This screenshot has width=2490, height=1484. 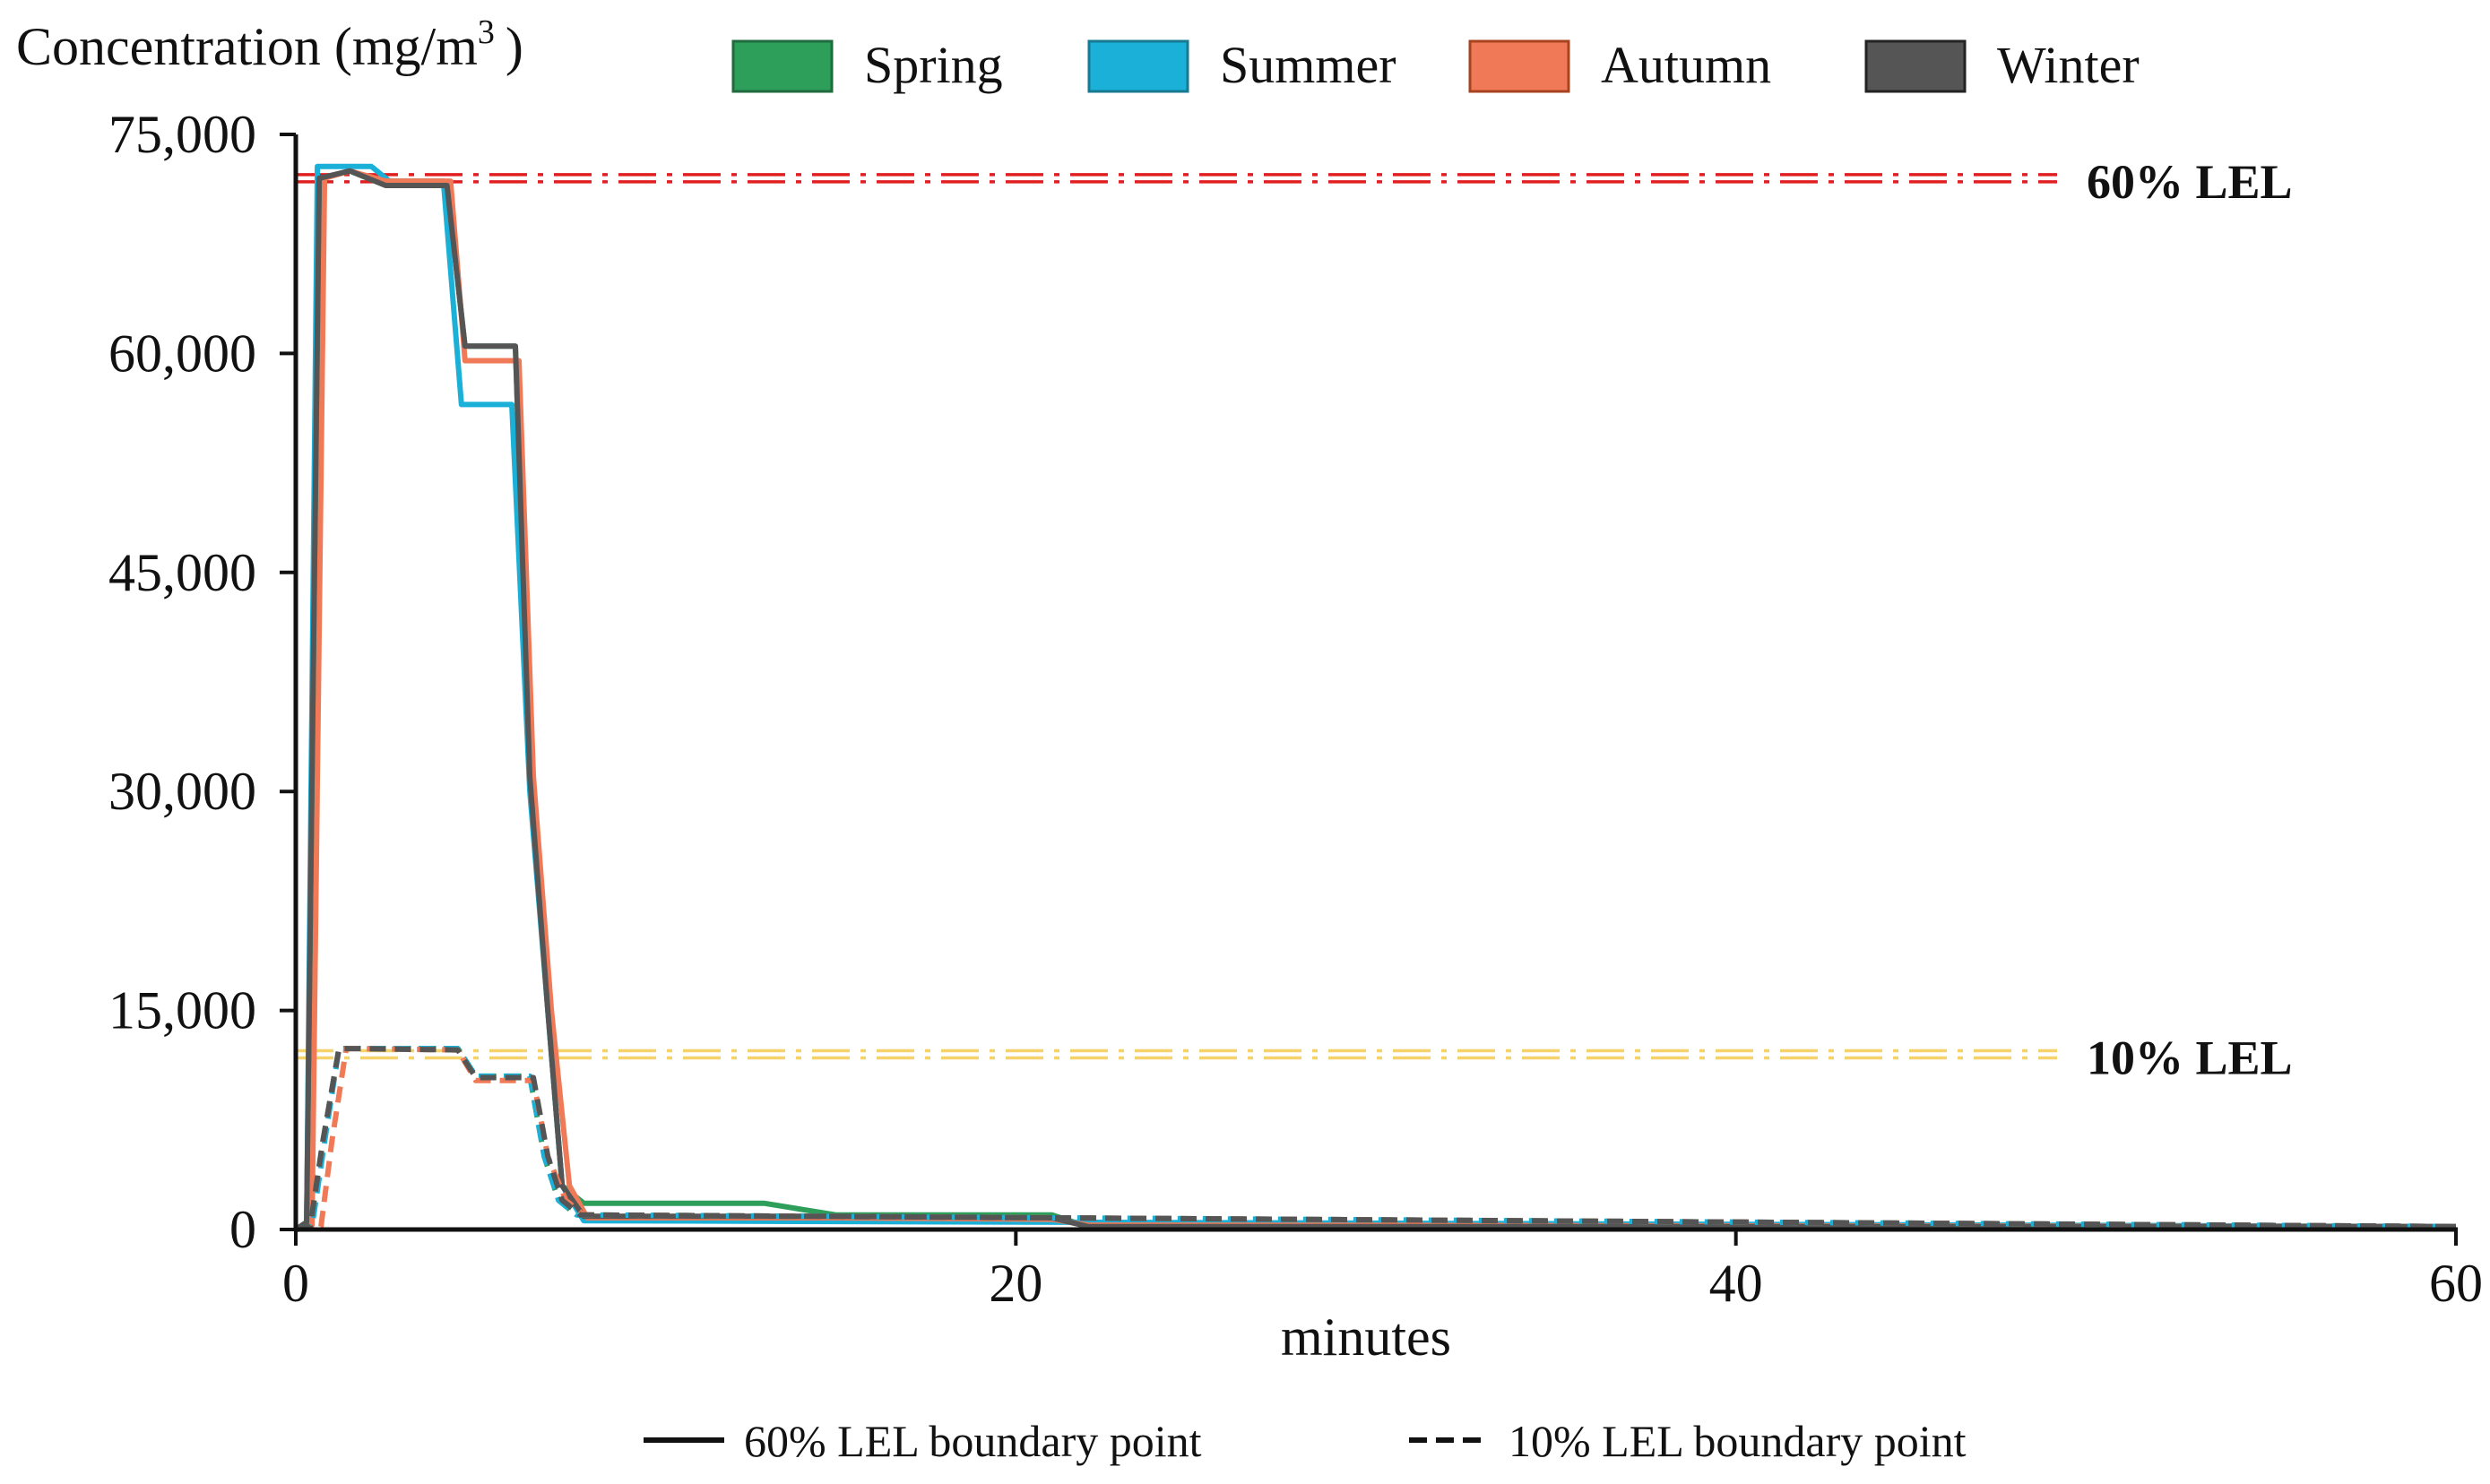 What do you see at coordinates (242, 1229) in the screenshot?
I see `y-tick-label: 0` at bounding box center [242, 1229].